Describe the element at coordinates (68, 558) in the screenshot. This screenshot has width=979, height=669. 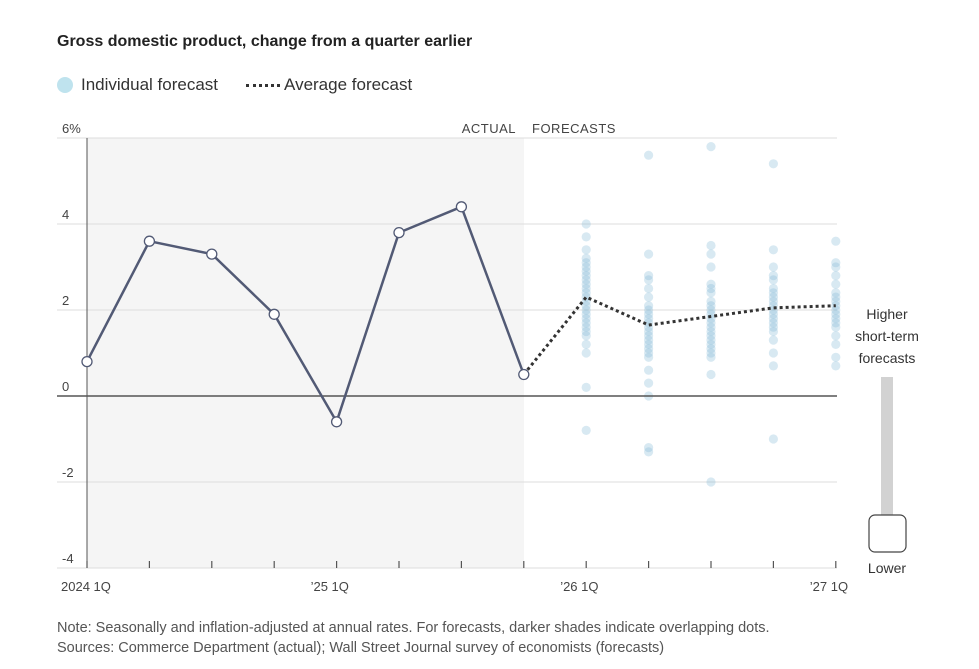
I see `y-tick-label: -4` at that location.